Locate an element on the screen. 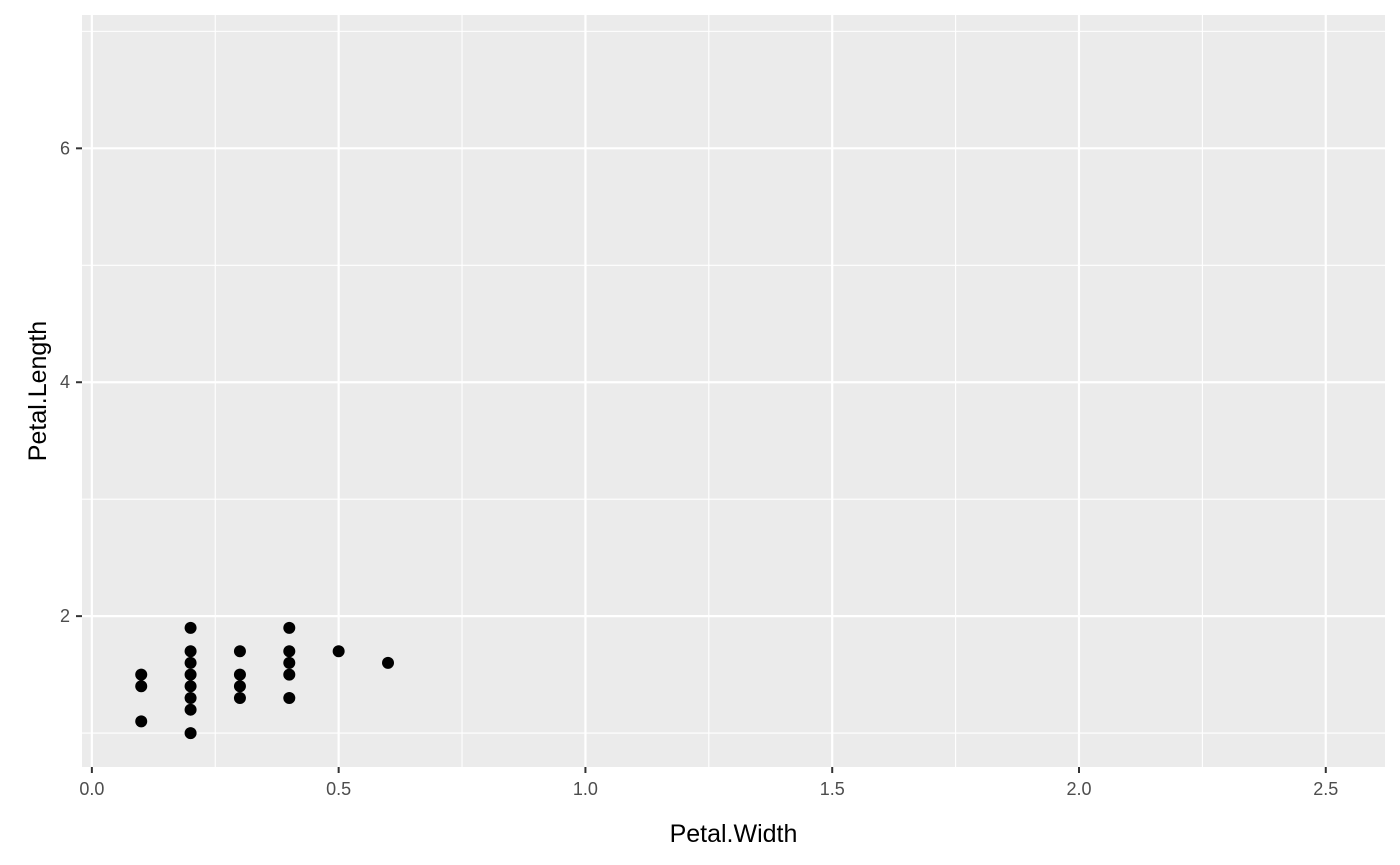 The height and width of the screenshot is (865, 1400). x-tick-label: 0.5 is located at coordinates (338, 789).